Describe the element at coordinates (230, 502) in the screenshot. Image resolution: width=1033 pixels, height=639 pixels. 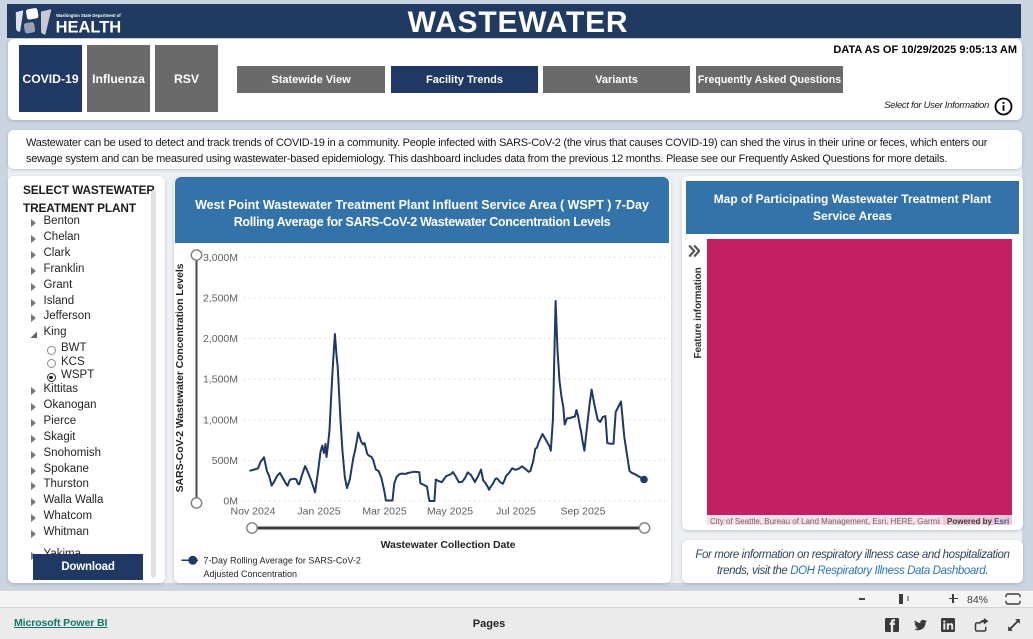
I see `svg-text: 0M` at that location.